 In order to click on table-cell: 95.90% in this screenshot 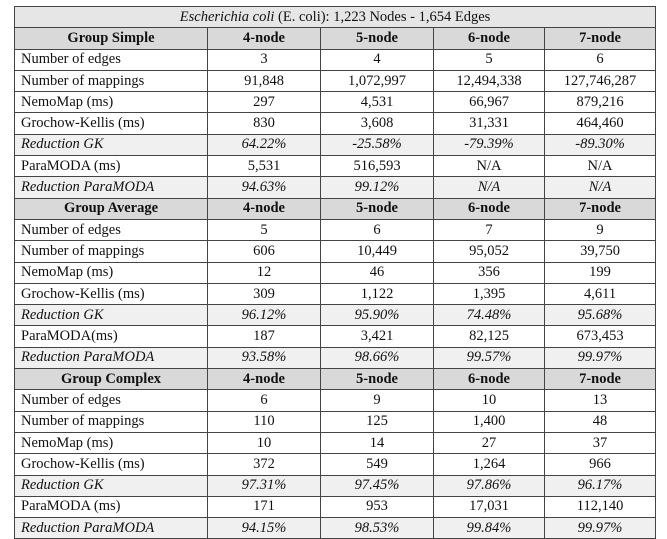, I will do `click(377, 315)`.